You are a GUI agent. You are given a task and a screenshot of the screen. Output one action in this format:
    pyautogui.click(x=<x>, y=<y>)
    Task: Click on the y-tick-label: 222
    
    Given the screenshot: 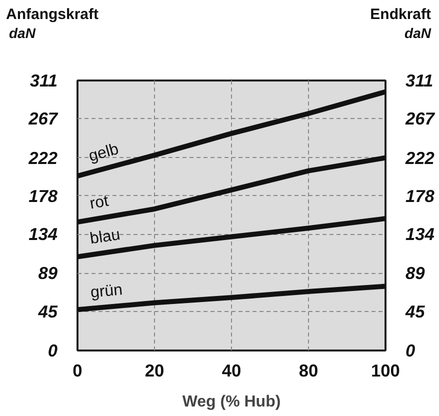 What is the action you would take?
    pyautogui.click(x=43, y=158)
    